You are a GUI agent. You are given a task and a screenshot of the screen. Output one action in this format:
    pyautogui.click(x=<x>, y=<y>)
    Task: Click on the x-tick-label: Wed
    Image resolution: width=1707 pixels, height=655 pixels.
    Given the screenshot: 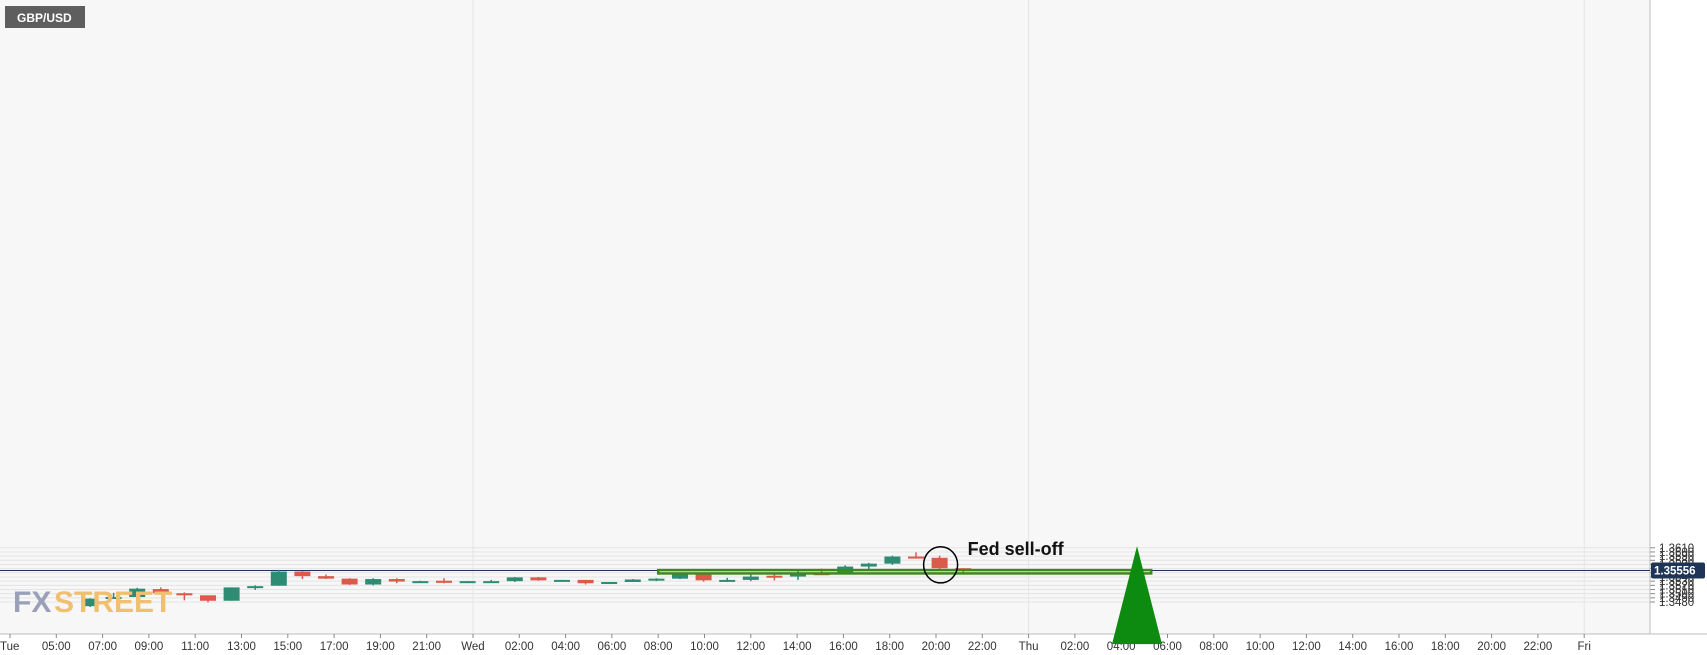 What is the action you would take?
    pyautogui.click(x=472, y=647)
    